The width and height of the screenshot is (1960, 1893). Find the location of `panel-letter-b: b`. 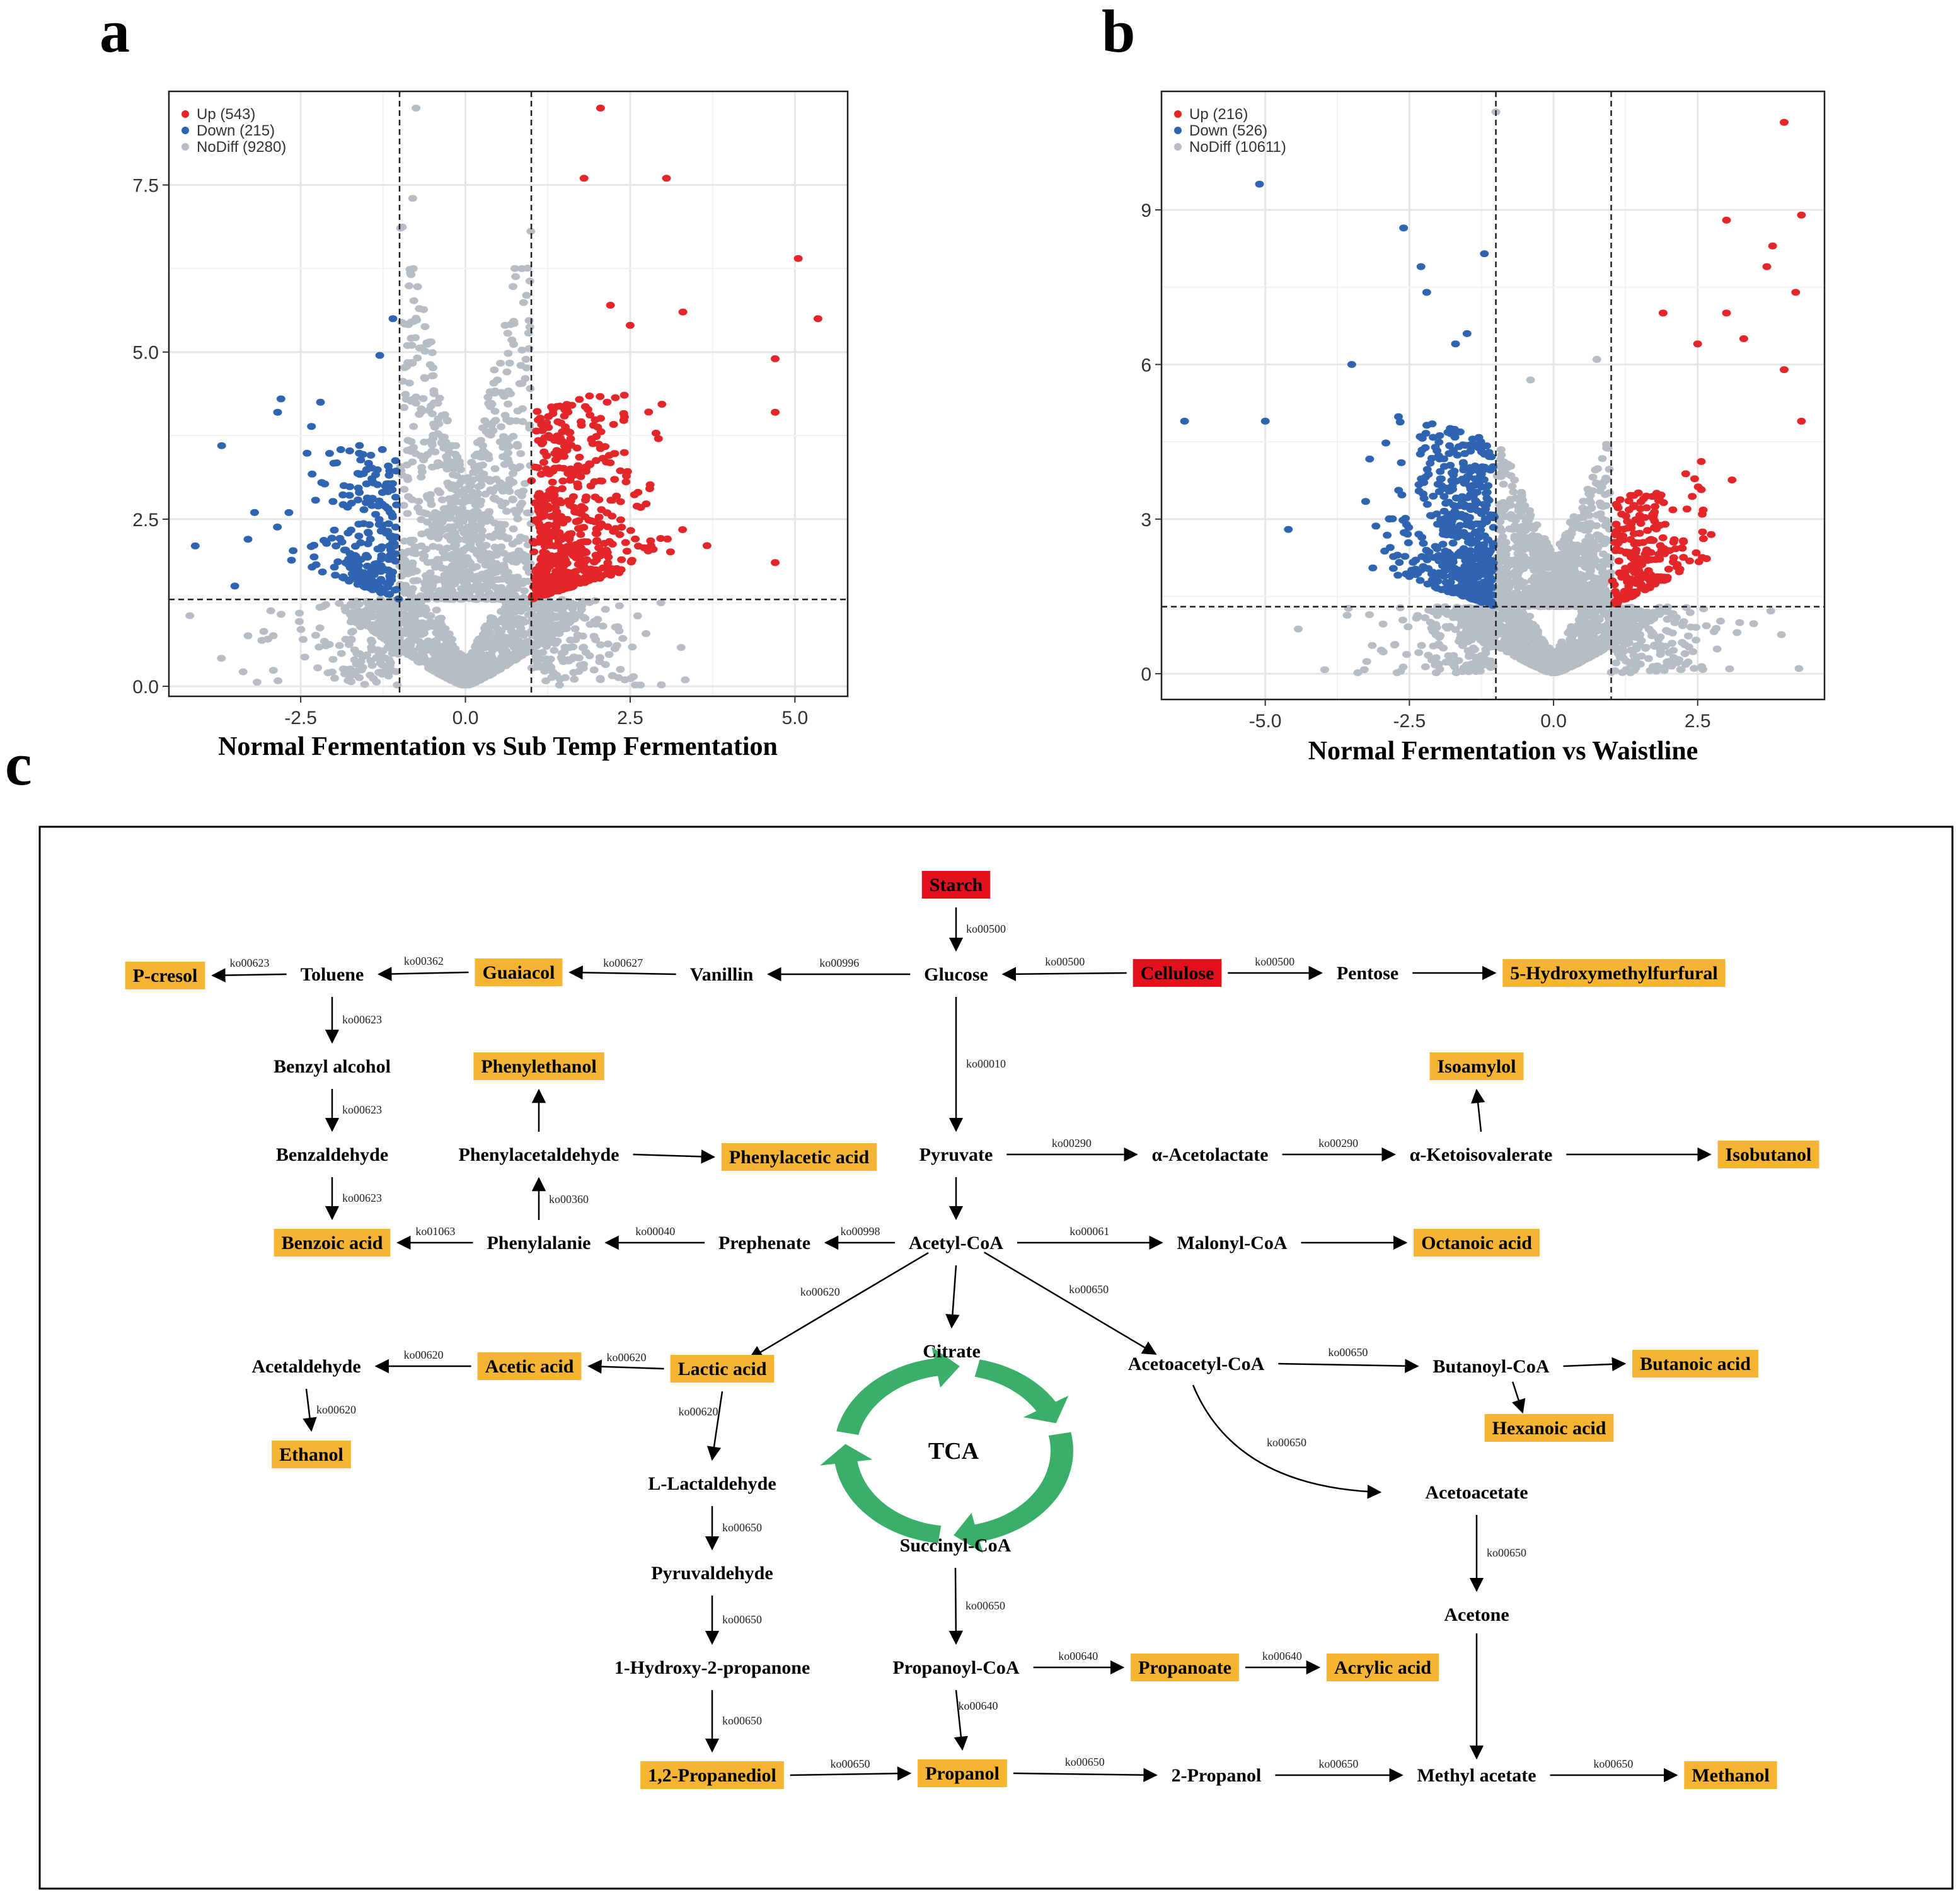

panel-letter-b: b is located at coordinates (1119, 32).